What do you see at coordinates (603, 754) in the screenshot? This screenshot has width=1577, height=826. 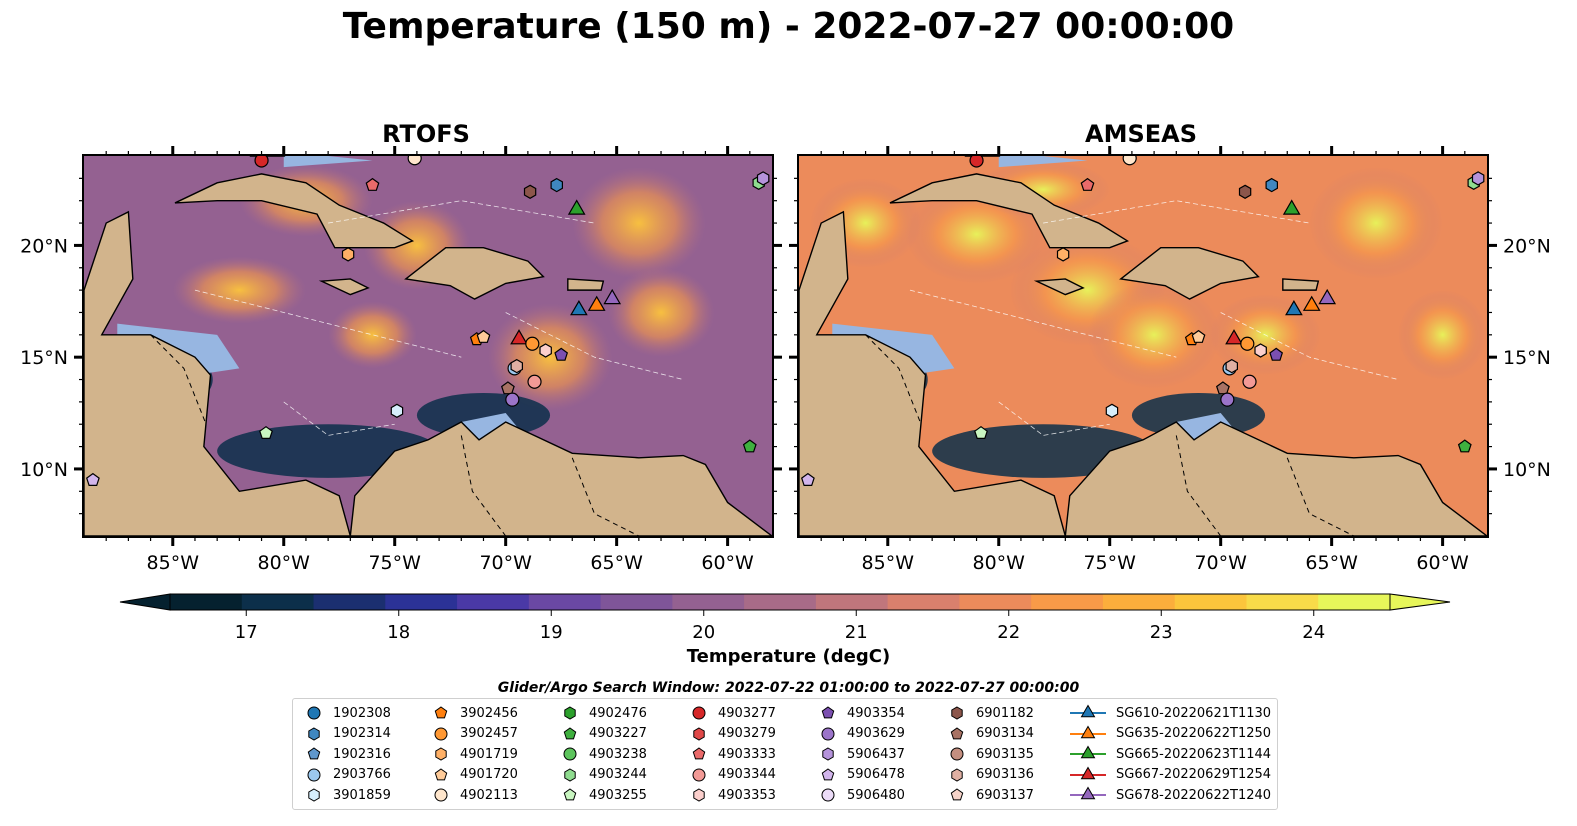 I see `legend-item: 4903238` at bounding box center [603, 754].